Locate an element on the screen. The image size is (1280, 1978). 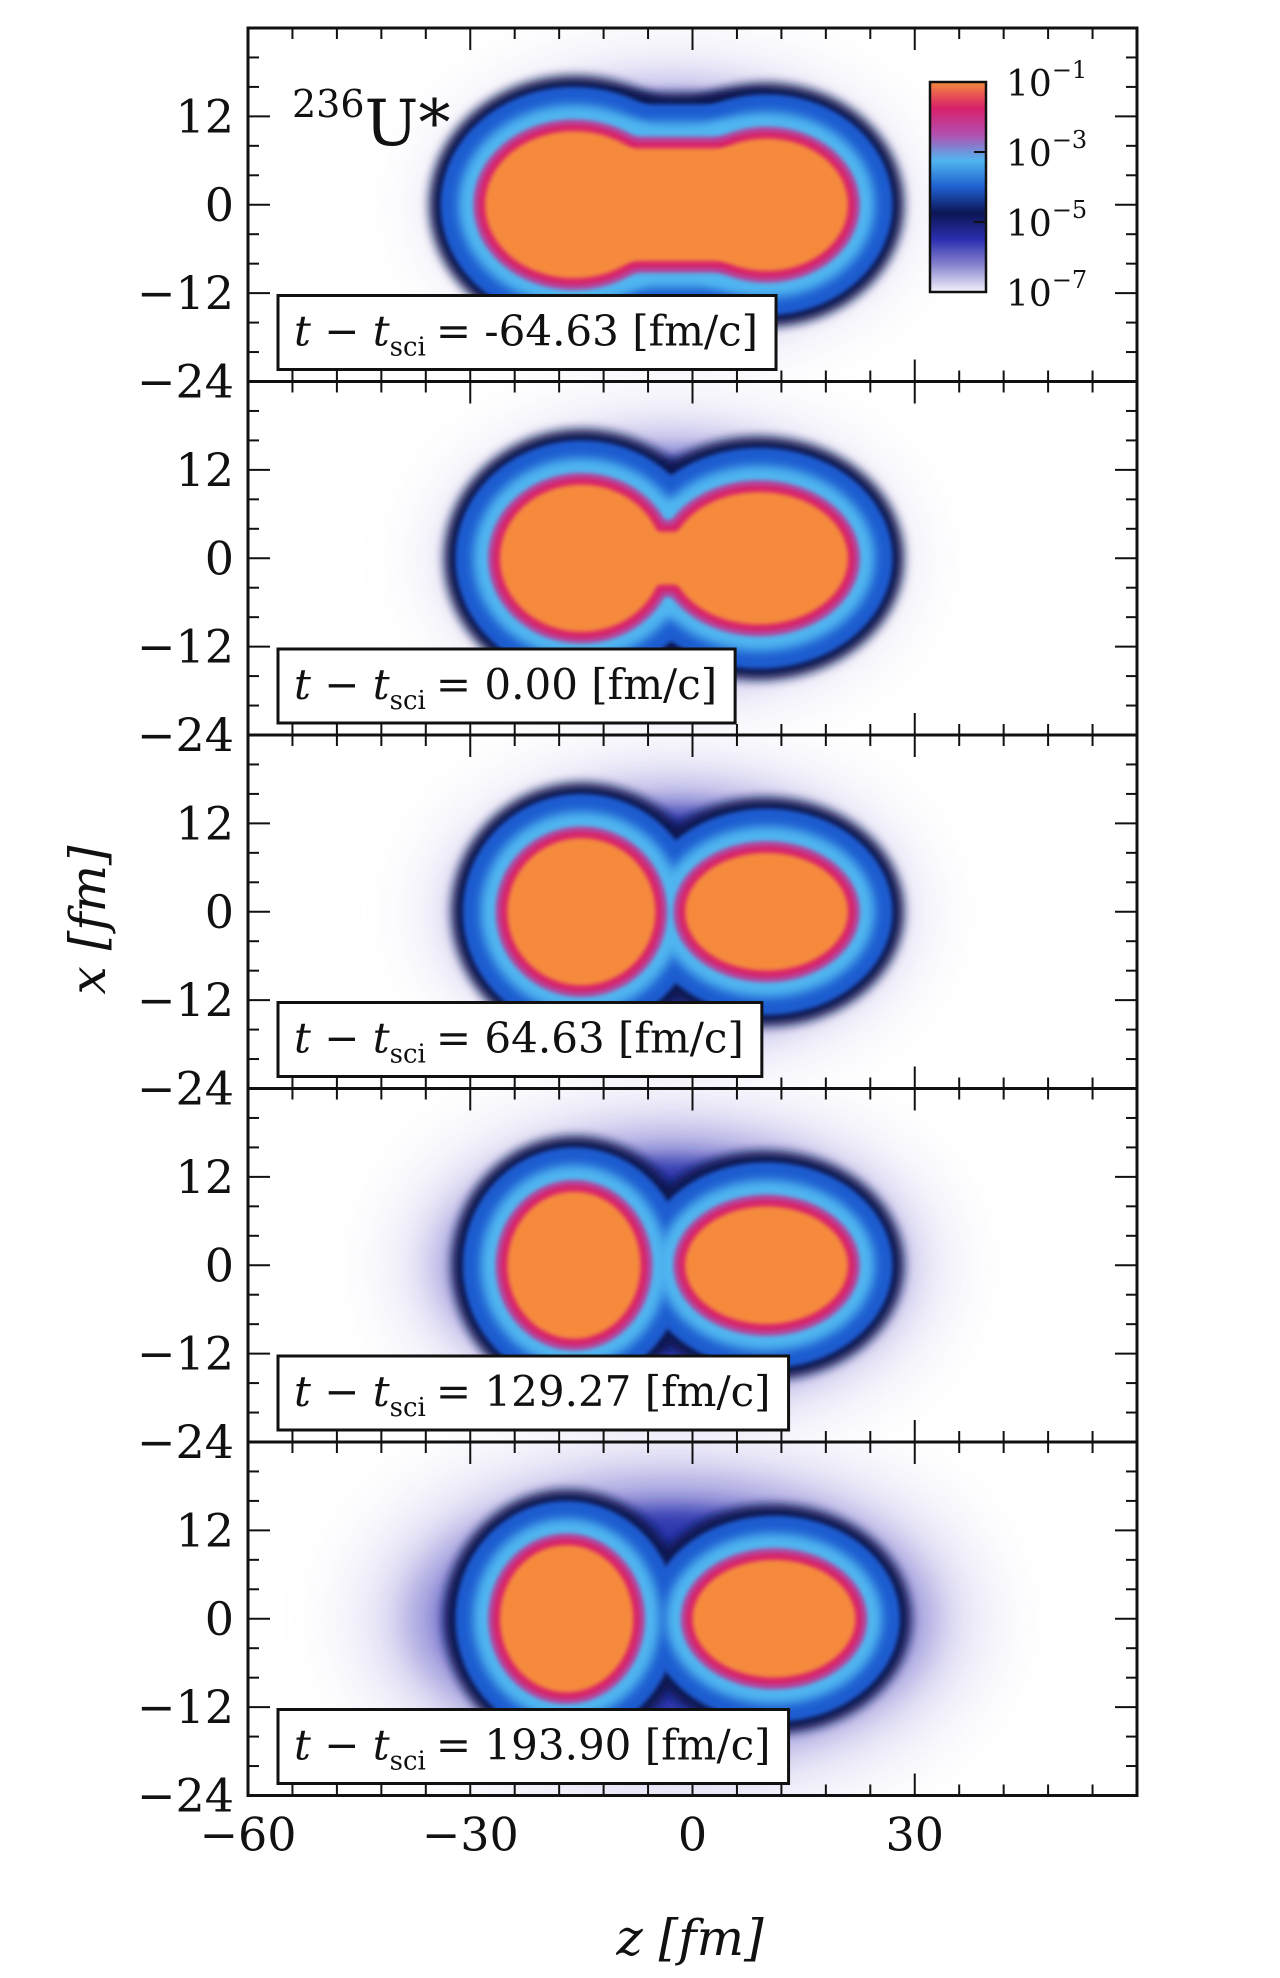
time-label-box: t − tsci = 193.90 [fm/c] is located at coordinates (533, 1746).